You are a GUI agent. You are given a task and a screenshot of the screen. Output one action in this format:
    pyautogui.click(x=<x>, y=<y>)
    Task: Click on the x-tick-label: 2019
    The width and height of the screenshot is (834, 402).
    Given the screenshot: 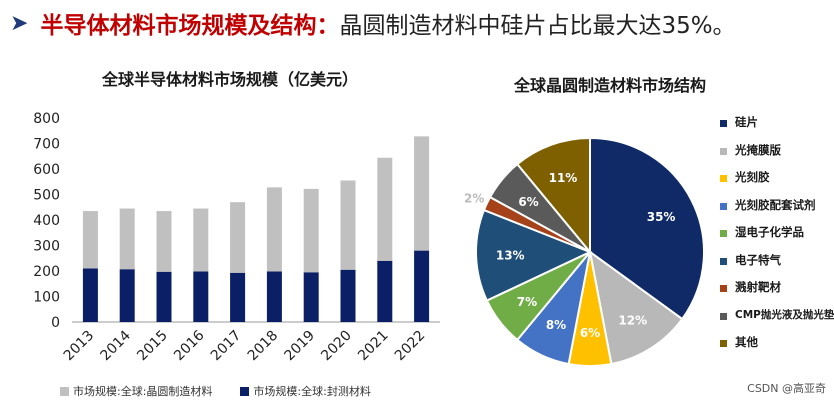 What is the action you would take?
    pyautogui.click(x=300, y=346)
    